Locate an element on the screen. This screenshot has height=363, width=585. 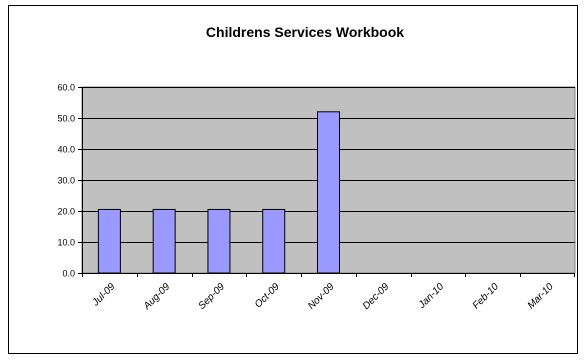
chart-title: Childrens Services Workbook is located at coordinates (305, 32).